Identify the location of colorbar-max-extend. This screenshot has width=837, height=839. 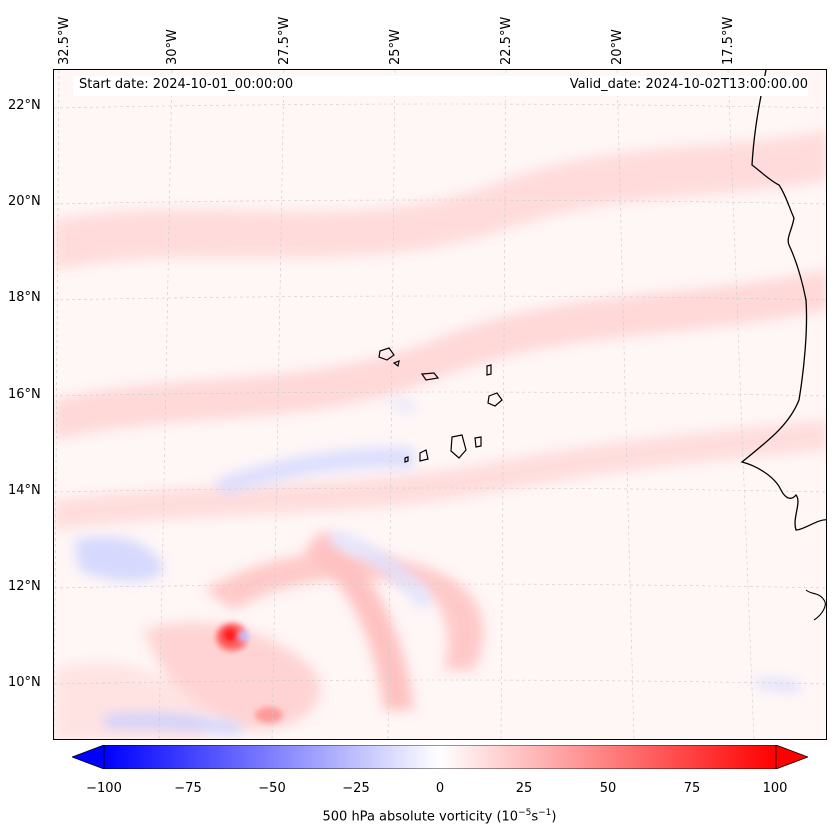
(791, 757).